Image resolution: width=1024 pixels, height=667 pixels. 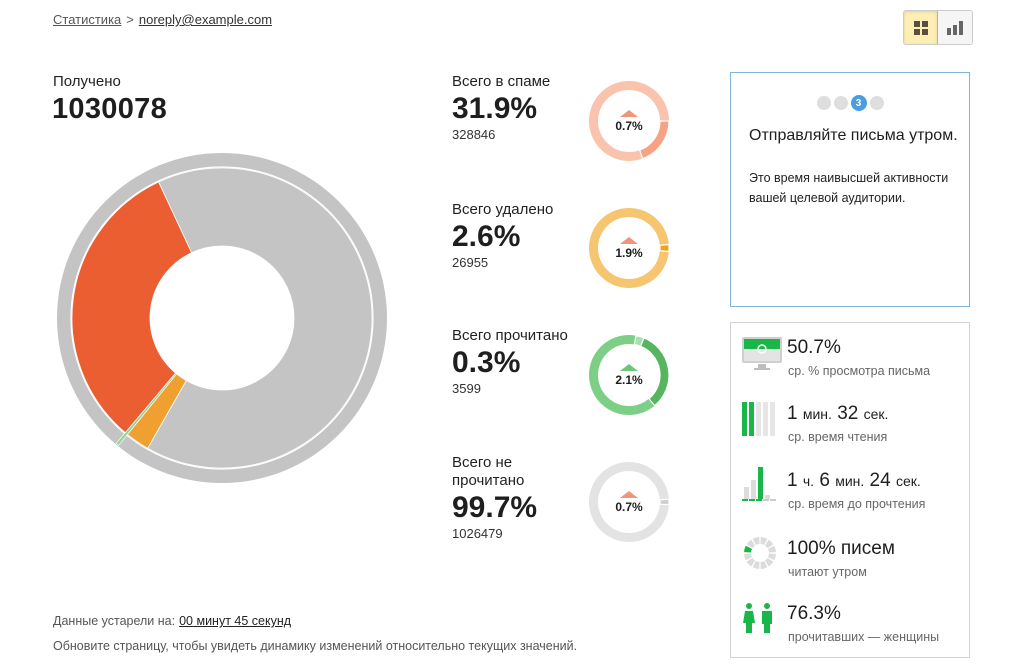 I want to click on trend-delta: 1.9%, so click(x=629, y=252).